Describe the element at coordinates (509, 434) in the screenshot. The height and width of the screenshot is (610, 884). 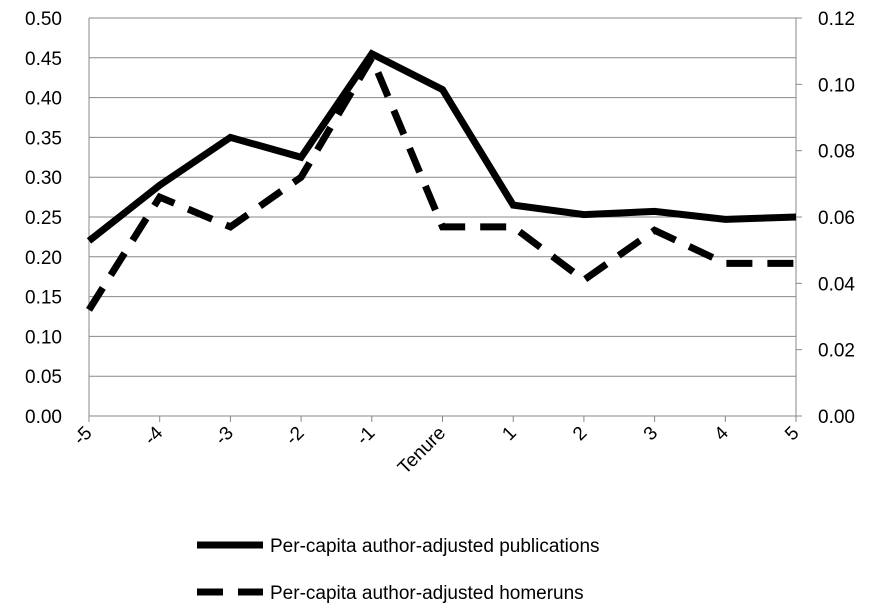
I see `x-tick-label: 1` at that location.